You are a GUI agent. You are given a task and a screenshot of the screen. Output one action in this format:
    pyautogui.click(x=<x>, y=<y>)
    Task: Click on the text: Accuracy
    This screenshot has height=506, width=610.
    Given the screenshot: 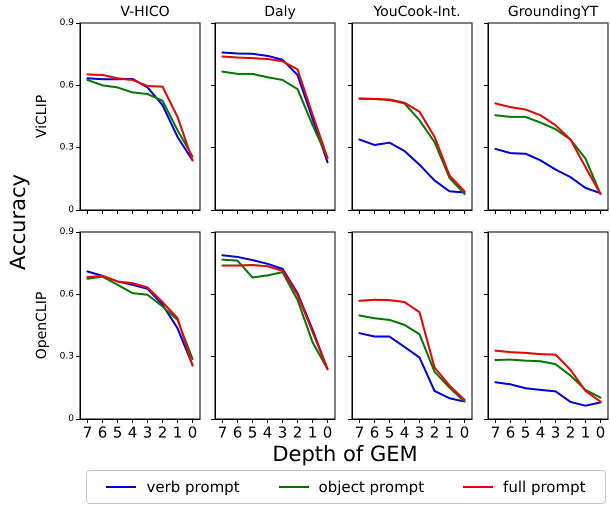 What is the action you would take?
    pyautogui.click(x=18, y=222)
    